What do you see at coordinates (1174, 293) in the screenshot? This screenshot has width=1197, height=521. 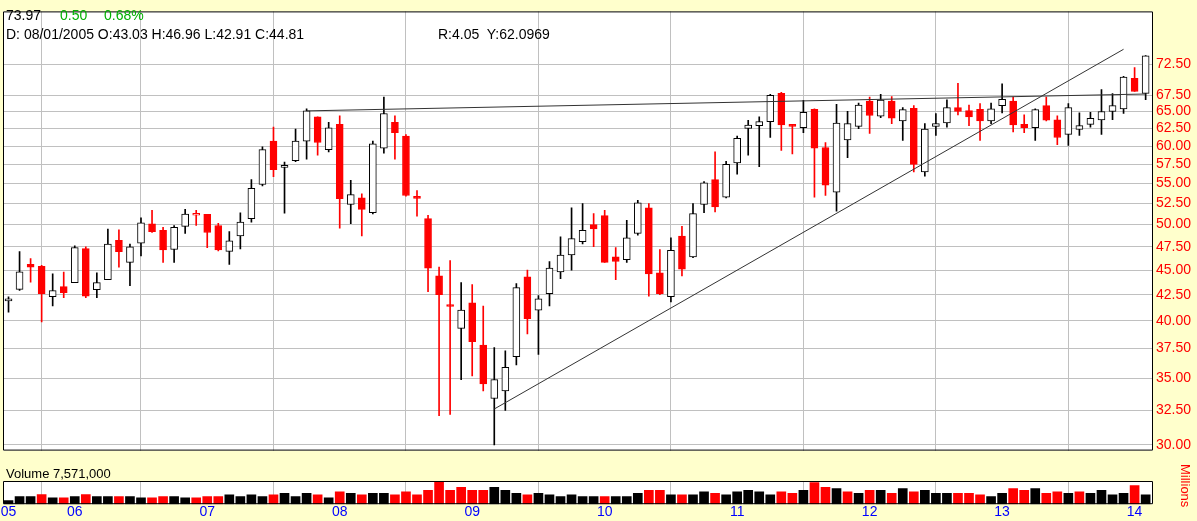 I see `y-tick-label: 42.50` at bounding box center [1174, 293].